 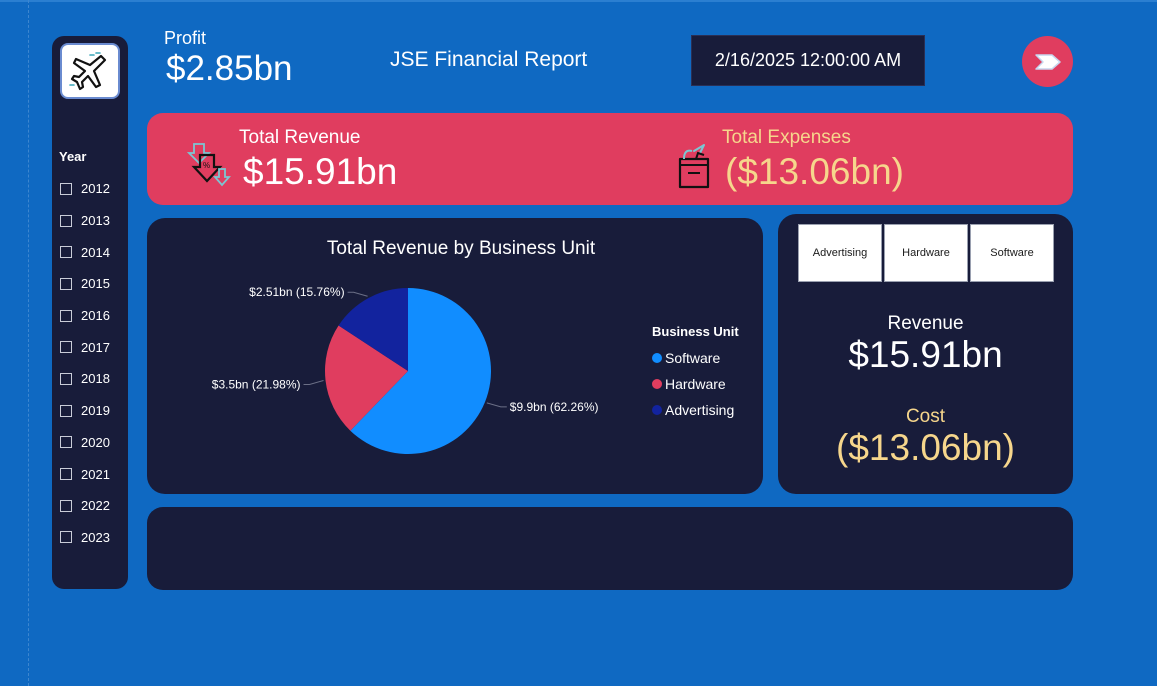 I want to click on year-option-2015: 2015, so click(x=85, y=284).